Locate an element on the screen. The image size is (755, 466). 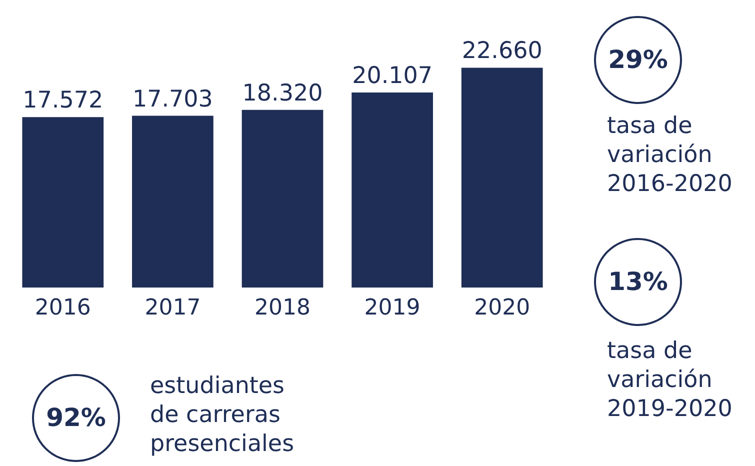
data-label: 22.660 is located at coordinates (502, 51).